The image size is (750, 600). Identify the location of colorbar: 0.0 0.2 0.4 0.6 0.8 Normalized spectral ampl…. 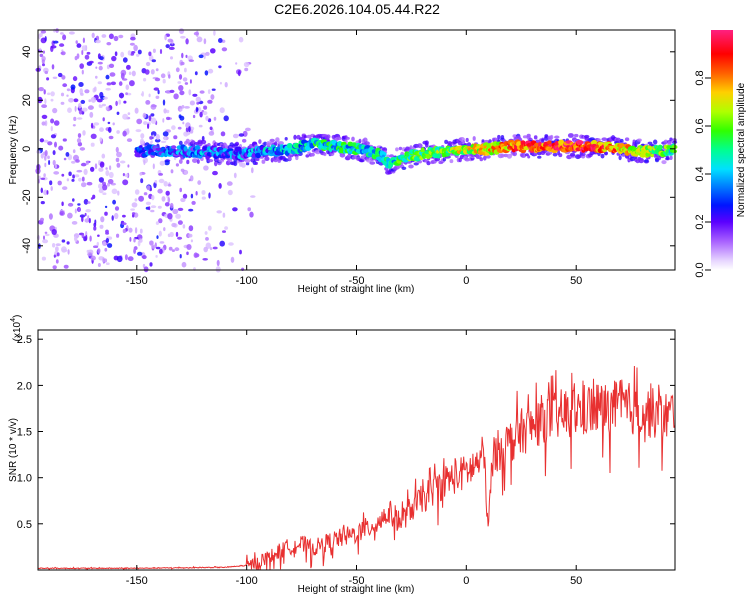
(720, 154).